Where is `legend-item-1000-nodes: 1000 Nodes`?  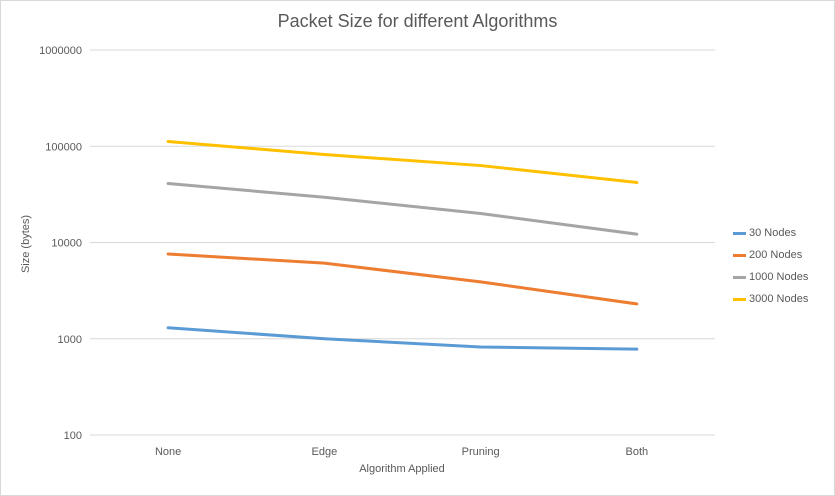
legend-item-1000-nodes: 1000 Nodes is located at coordinates (770, 277).